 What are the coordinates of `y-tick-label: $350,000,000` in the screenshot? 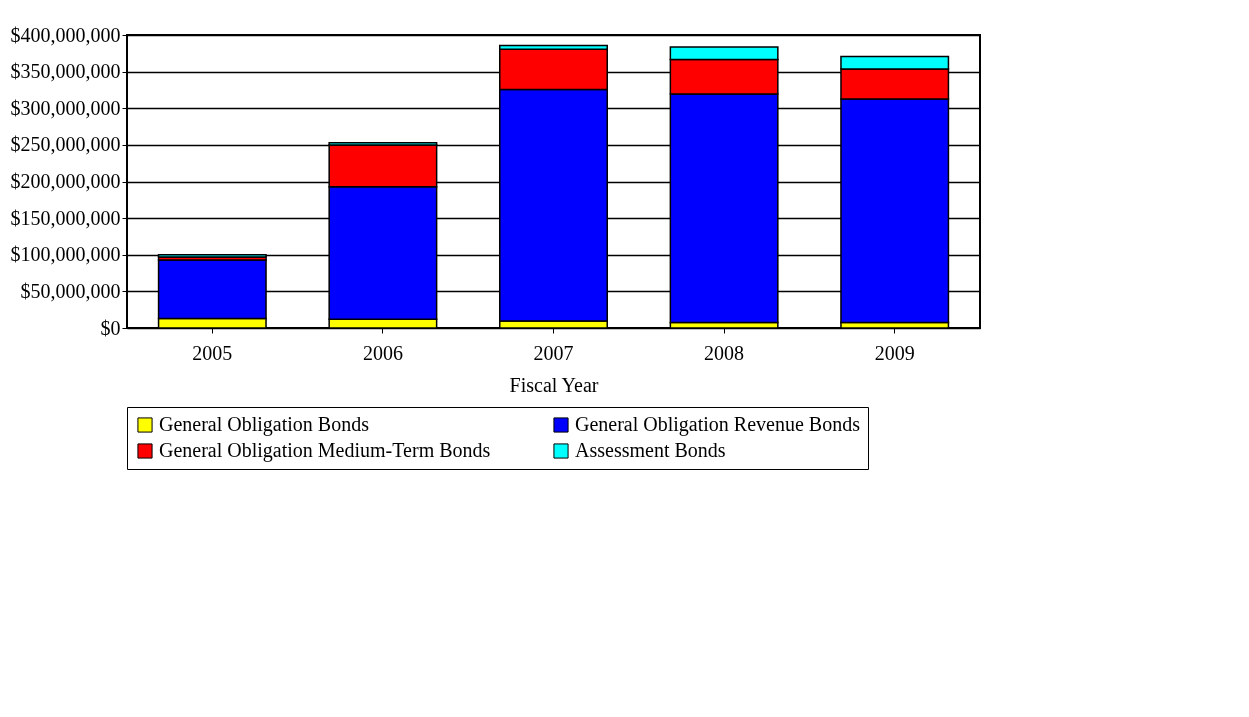 It's located at (65, 71).